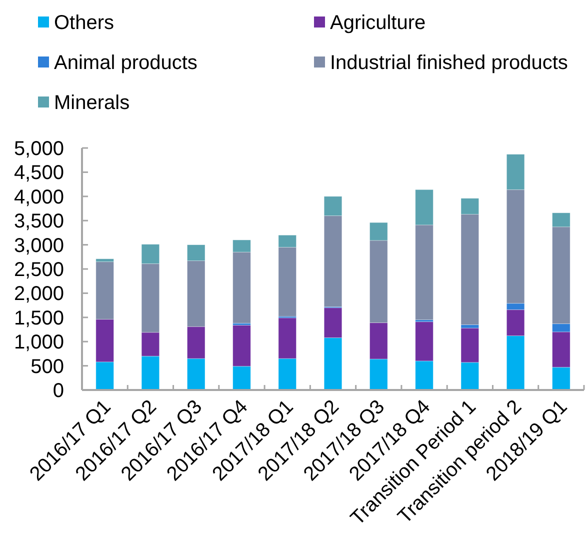  Describe the element at coordinates (84, 23) in the screenshot. I see `legend-label: Others` at that location.